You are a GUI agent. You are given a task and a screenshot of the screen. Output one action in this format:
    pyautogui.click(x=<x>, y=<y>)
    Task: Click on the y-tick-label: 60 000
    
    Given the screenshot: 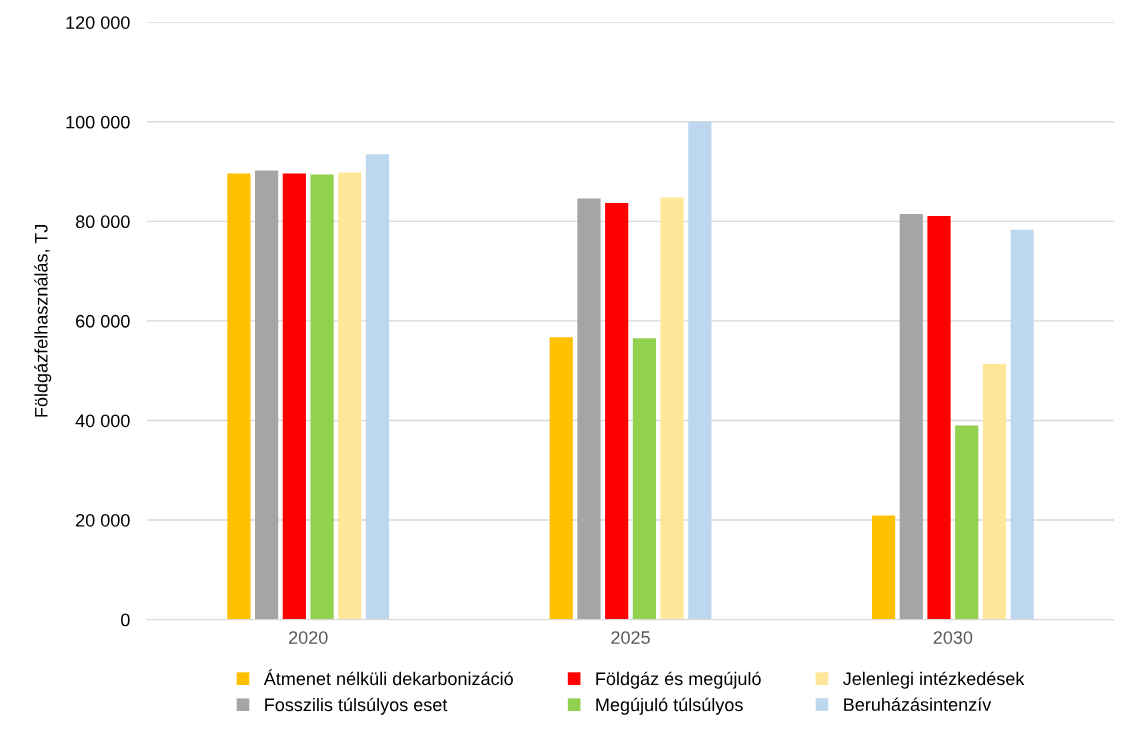 What is the action you would take?
    pyautogui.click(x=103, y=321)
    